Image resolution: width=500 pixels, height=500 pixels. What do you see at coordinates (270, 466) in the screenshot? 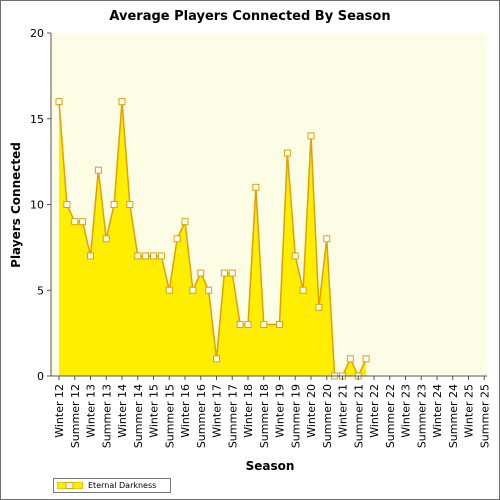
I see `x-axis-label: Season` at bounding box center [270, 466].